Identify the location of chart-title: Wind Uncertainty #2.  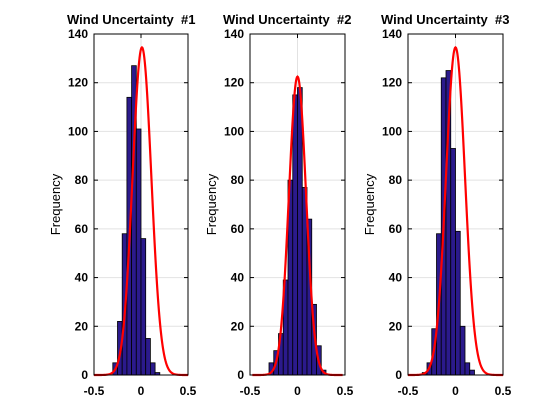
(287, 19).